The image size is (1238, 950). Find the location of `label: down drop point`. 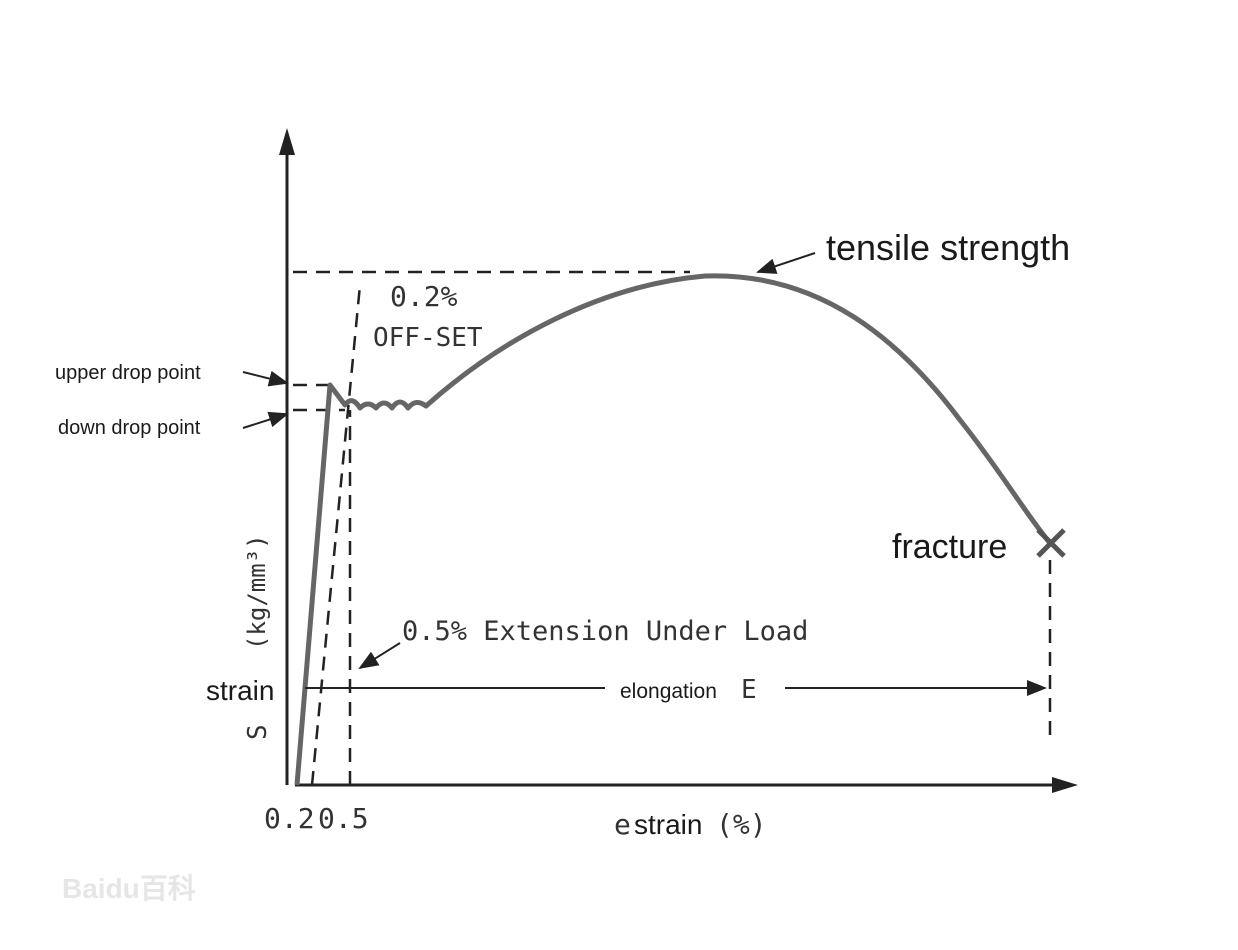

label: down drop point is located at coordinates (129, 428).